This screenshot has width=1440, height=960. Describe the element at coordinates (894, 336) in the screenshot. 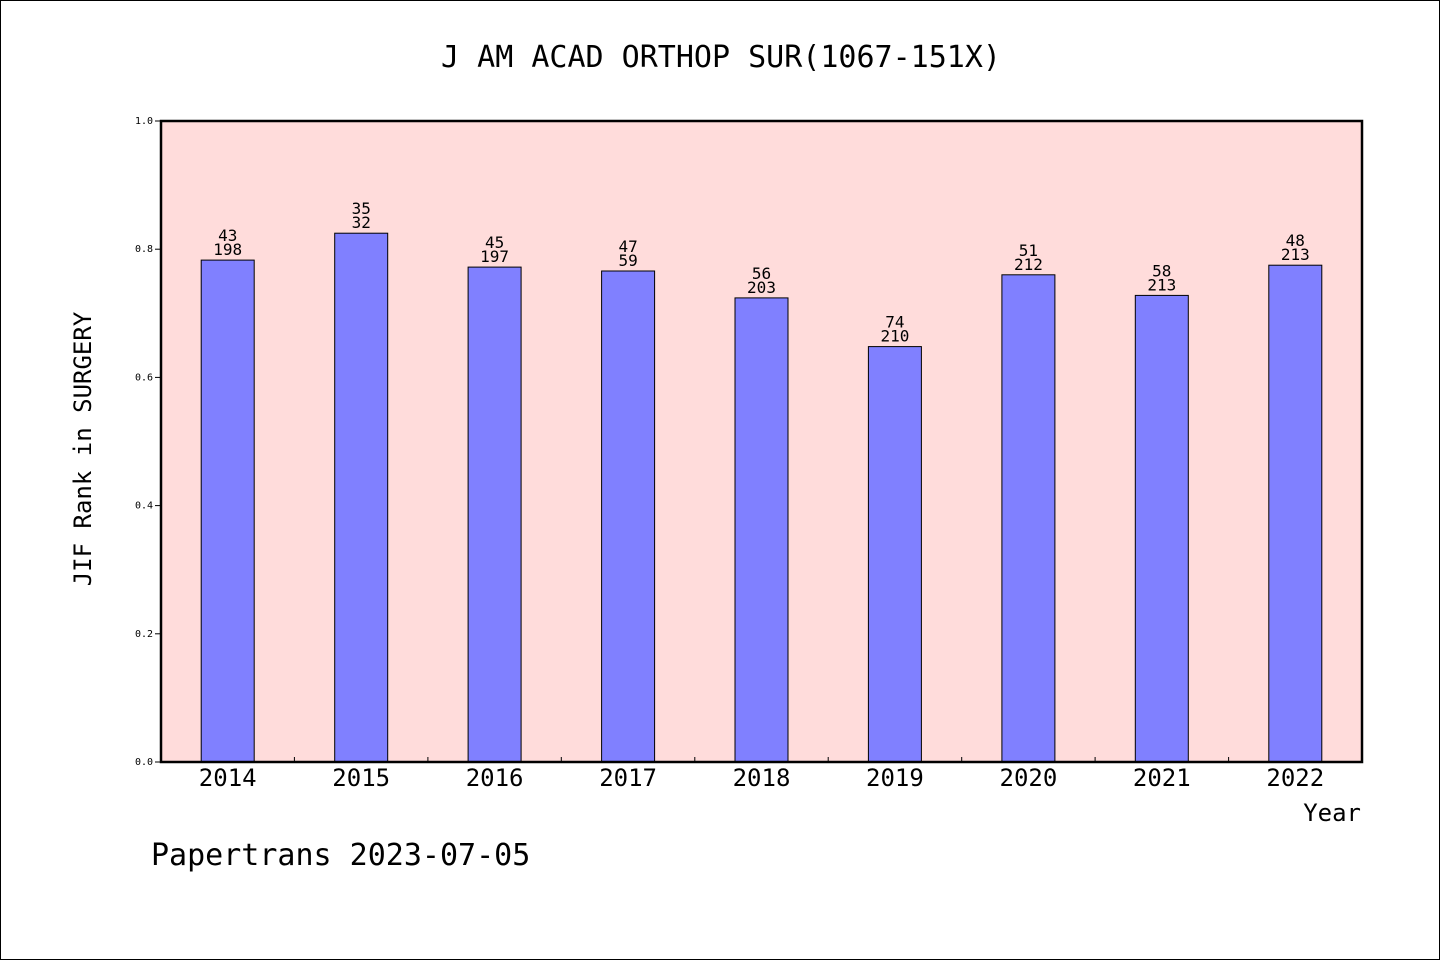

I see `data-label-total-2019: 210` at that location.